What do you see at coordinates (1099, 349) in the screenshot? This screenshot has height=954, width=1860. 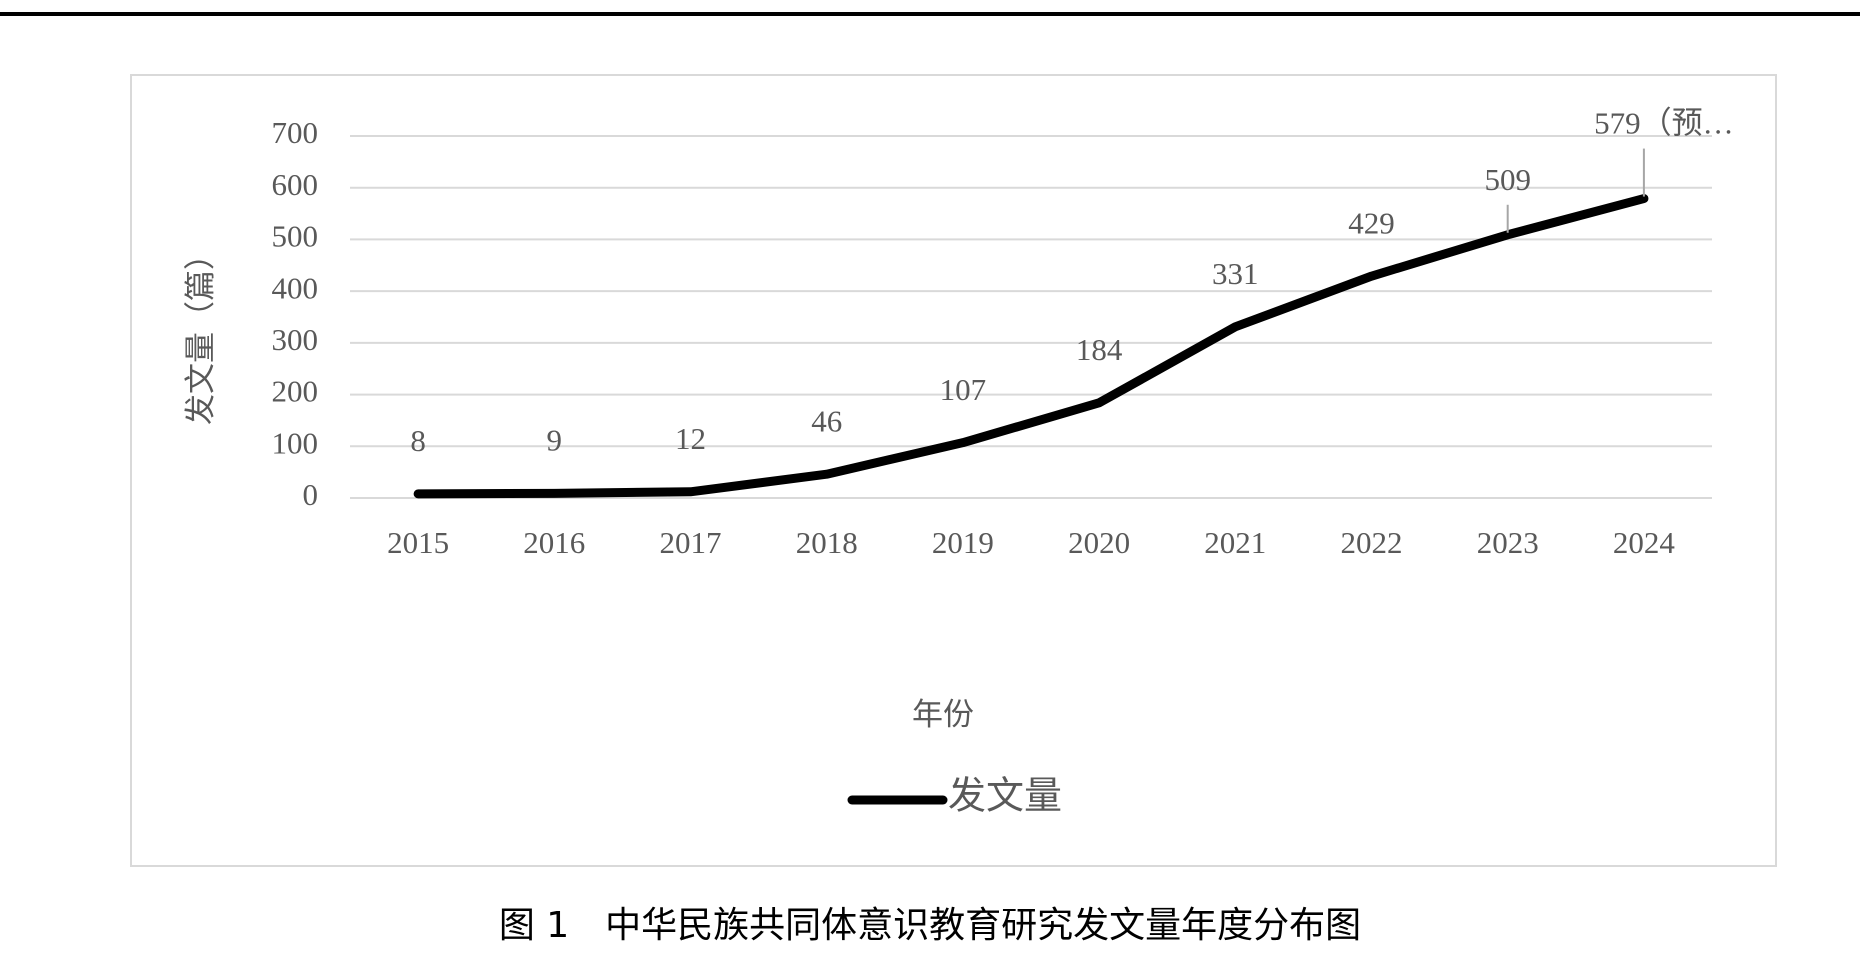 I see `data-label: 184` at bounding box center [1099, 349].